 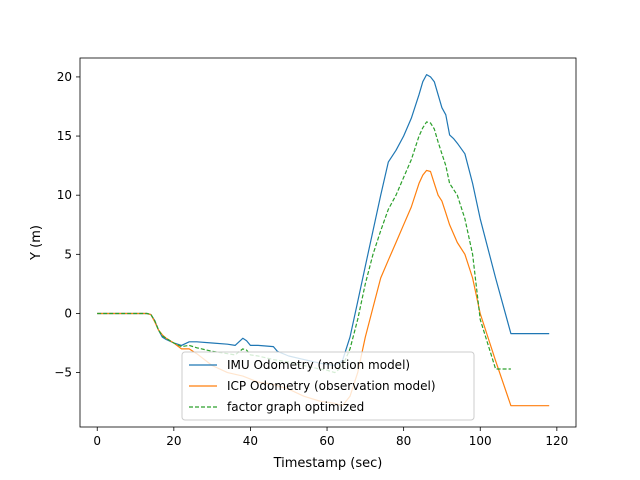 I want to click on legend-box, so click(x=328, y=386).